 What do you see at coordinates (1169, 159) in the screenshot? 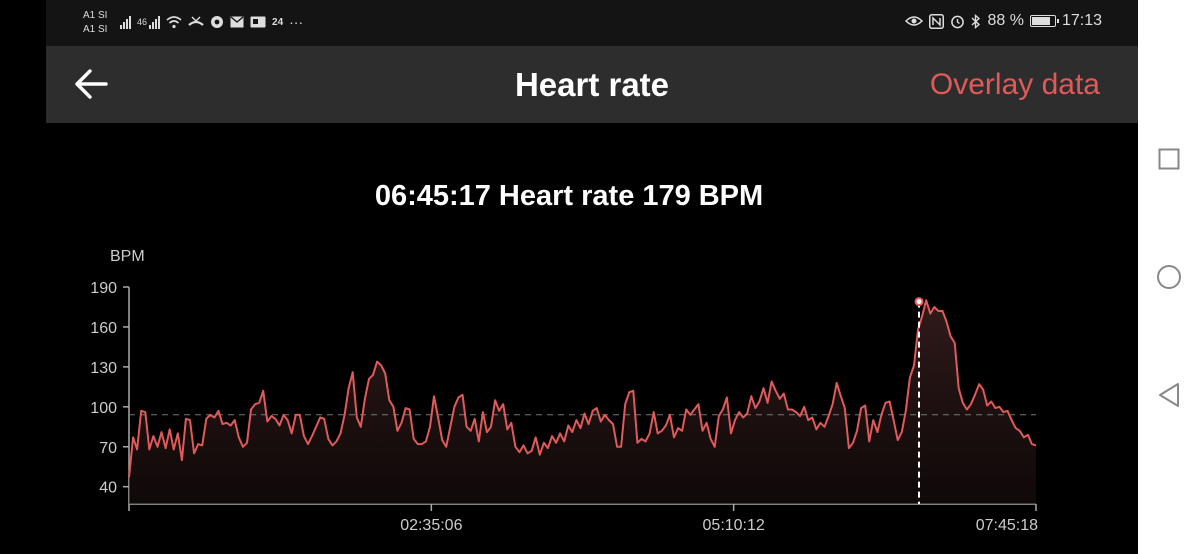
I see `square-icon` at bounding box center [1169, 159].